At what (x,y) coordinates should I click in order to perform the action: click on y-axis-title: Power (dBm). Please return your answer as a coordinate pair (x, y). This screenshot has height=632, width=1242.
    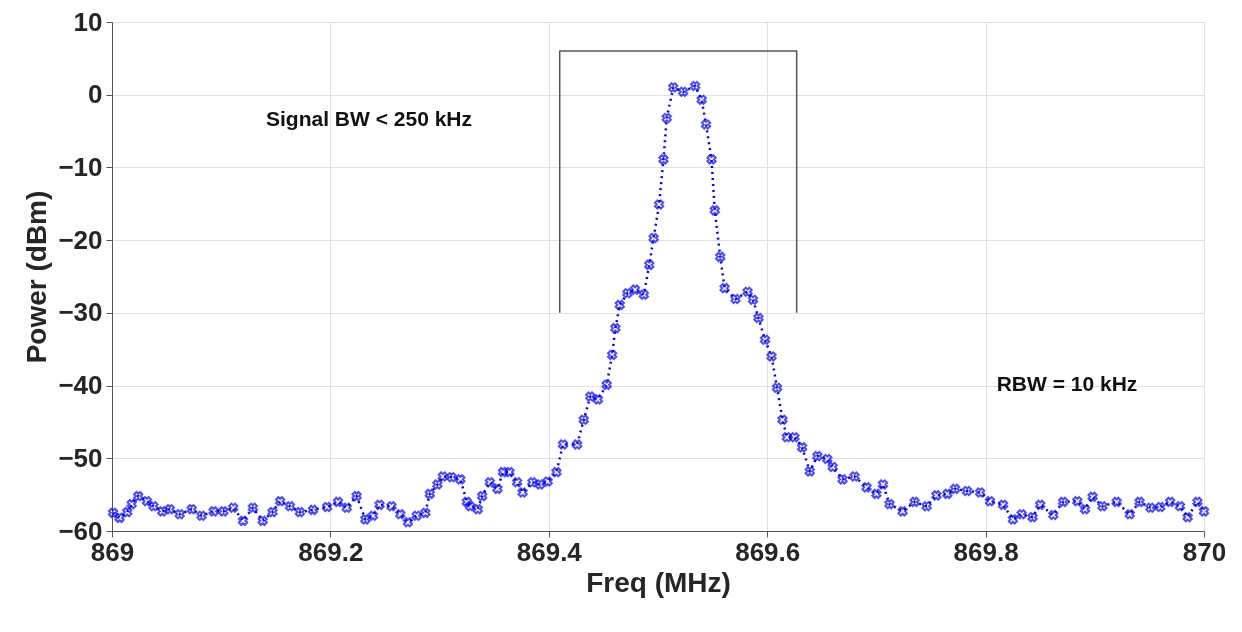
    Looking at the image, I should click on (37, 277).